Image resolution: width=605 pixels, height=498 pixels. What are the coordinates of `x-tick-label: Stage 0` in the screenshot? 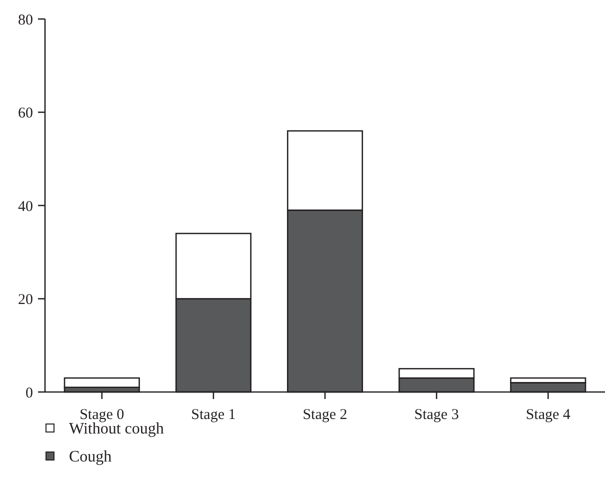 It's located at (102, 415).